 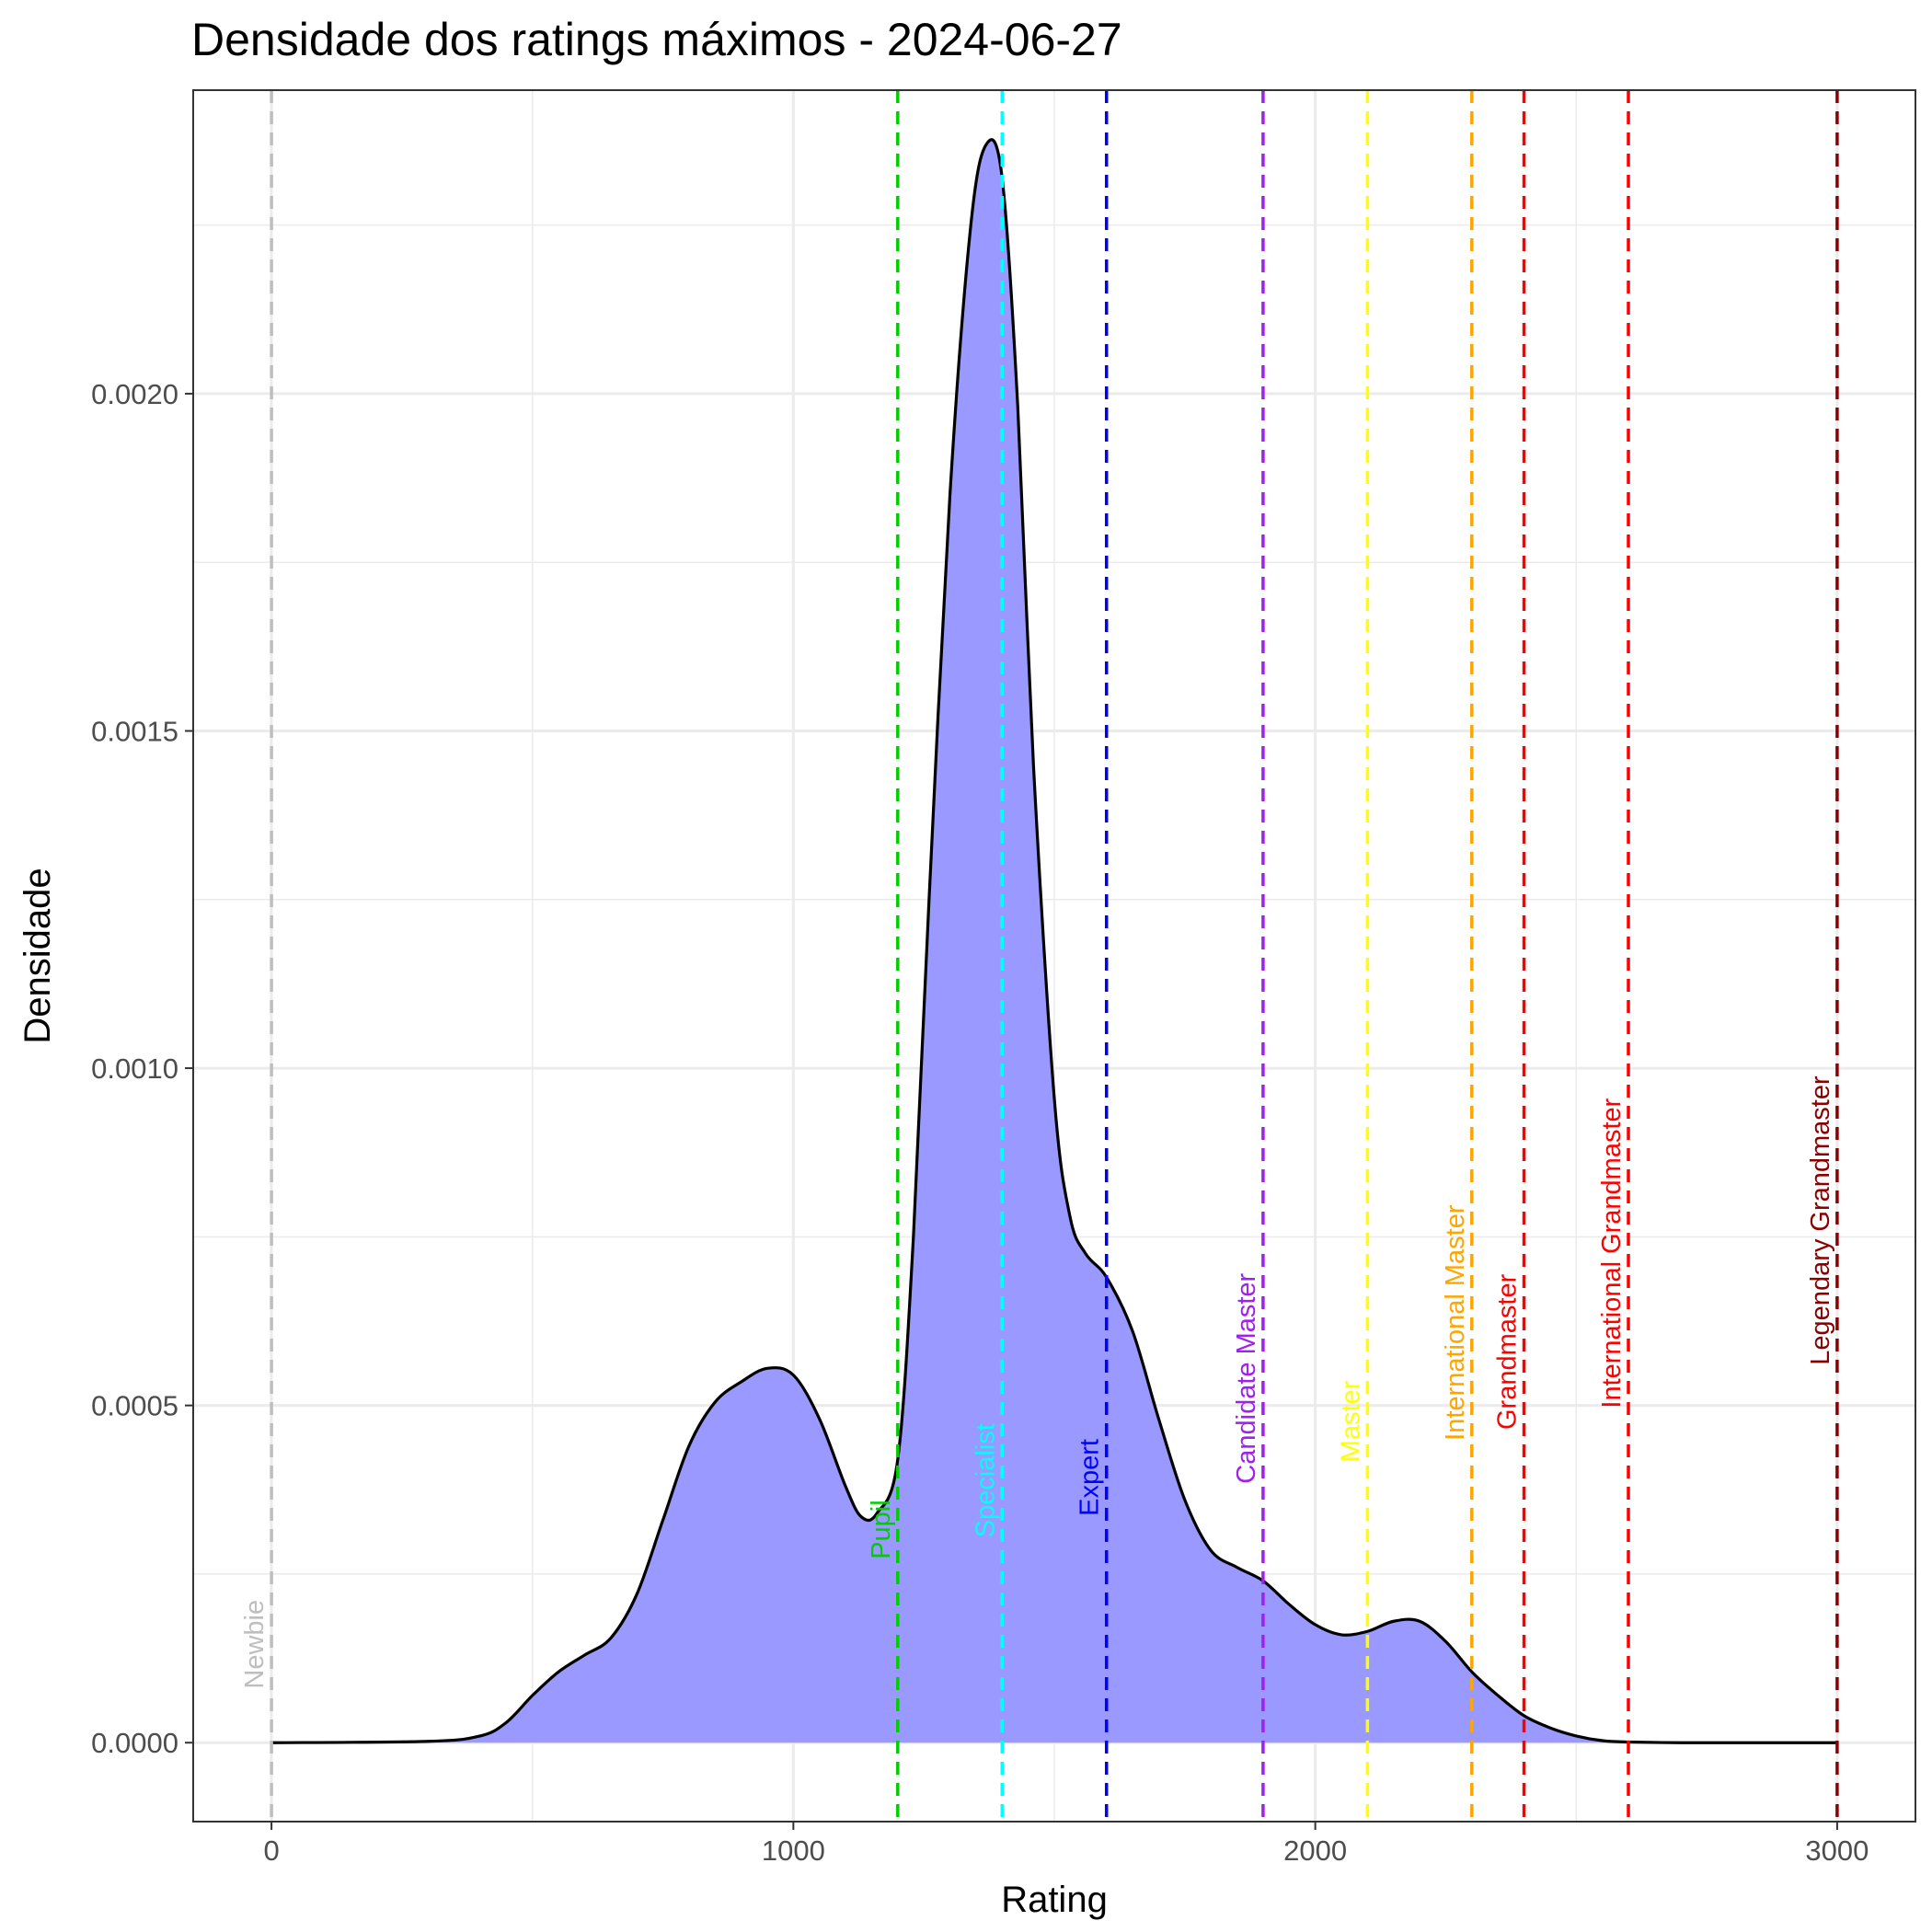 What do you see at coordinates (1054, 1900) in the screenshot?
I see `x-axis-title: Rating` at bounding box center [1054, 1900].